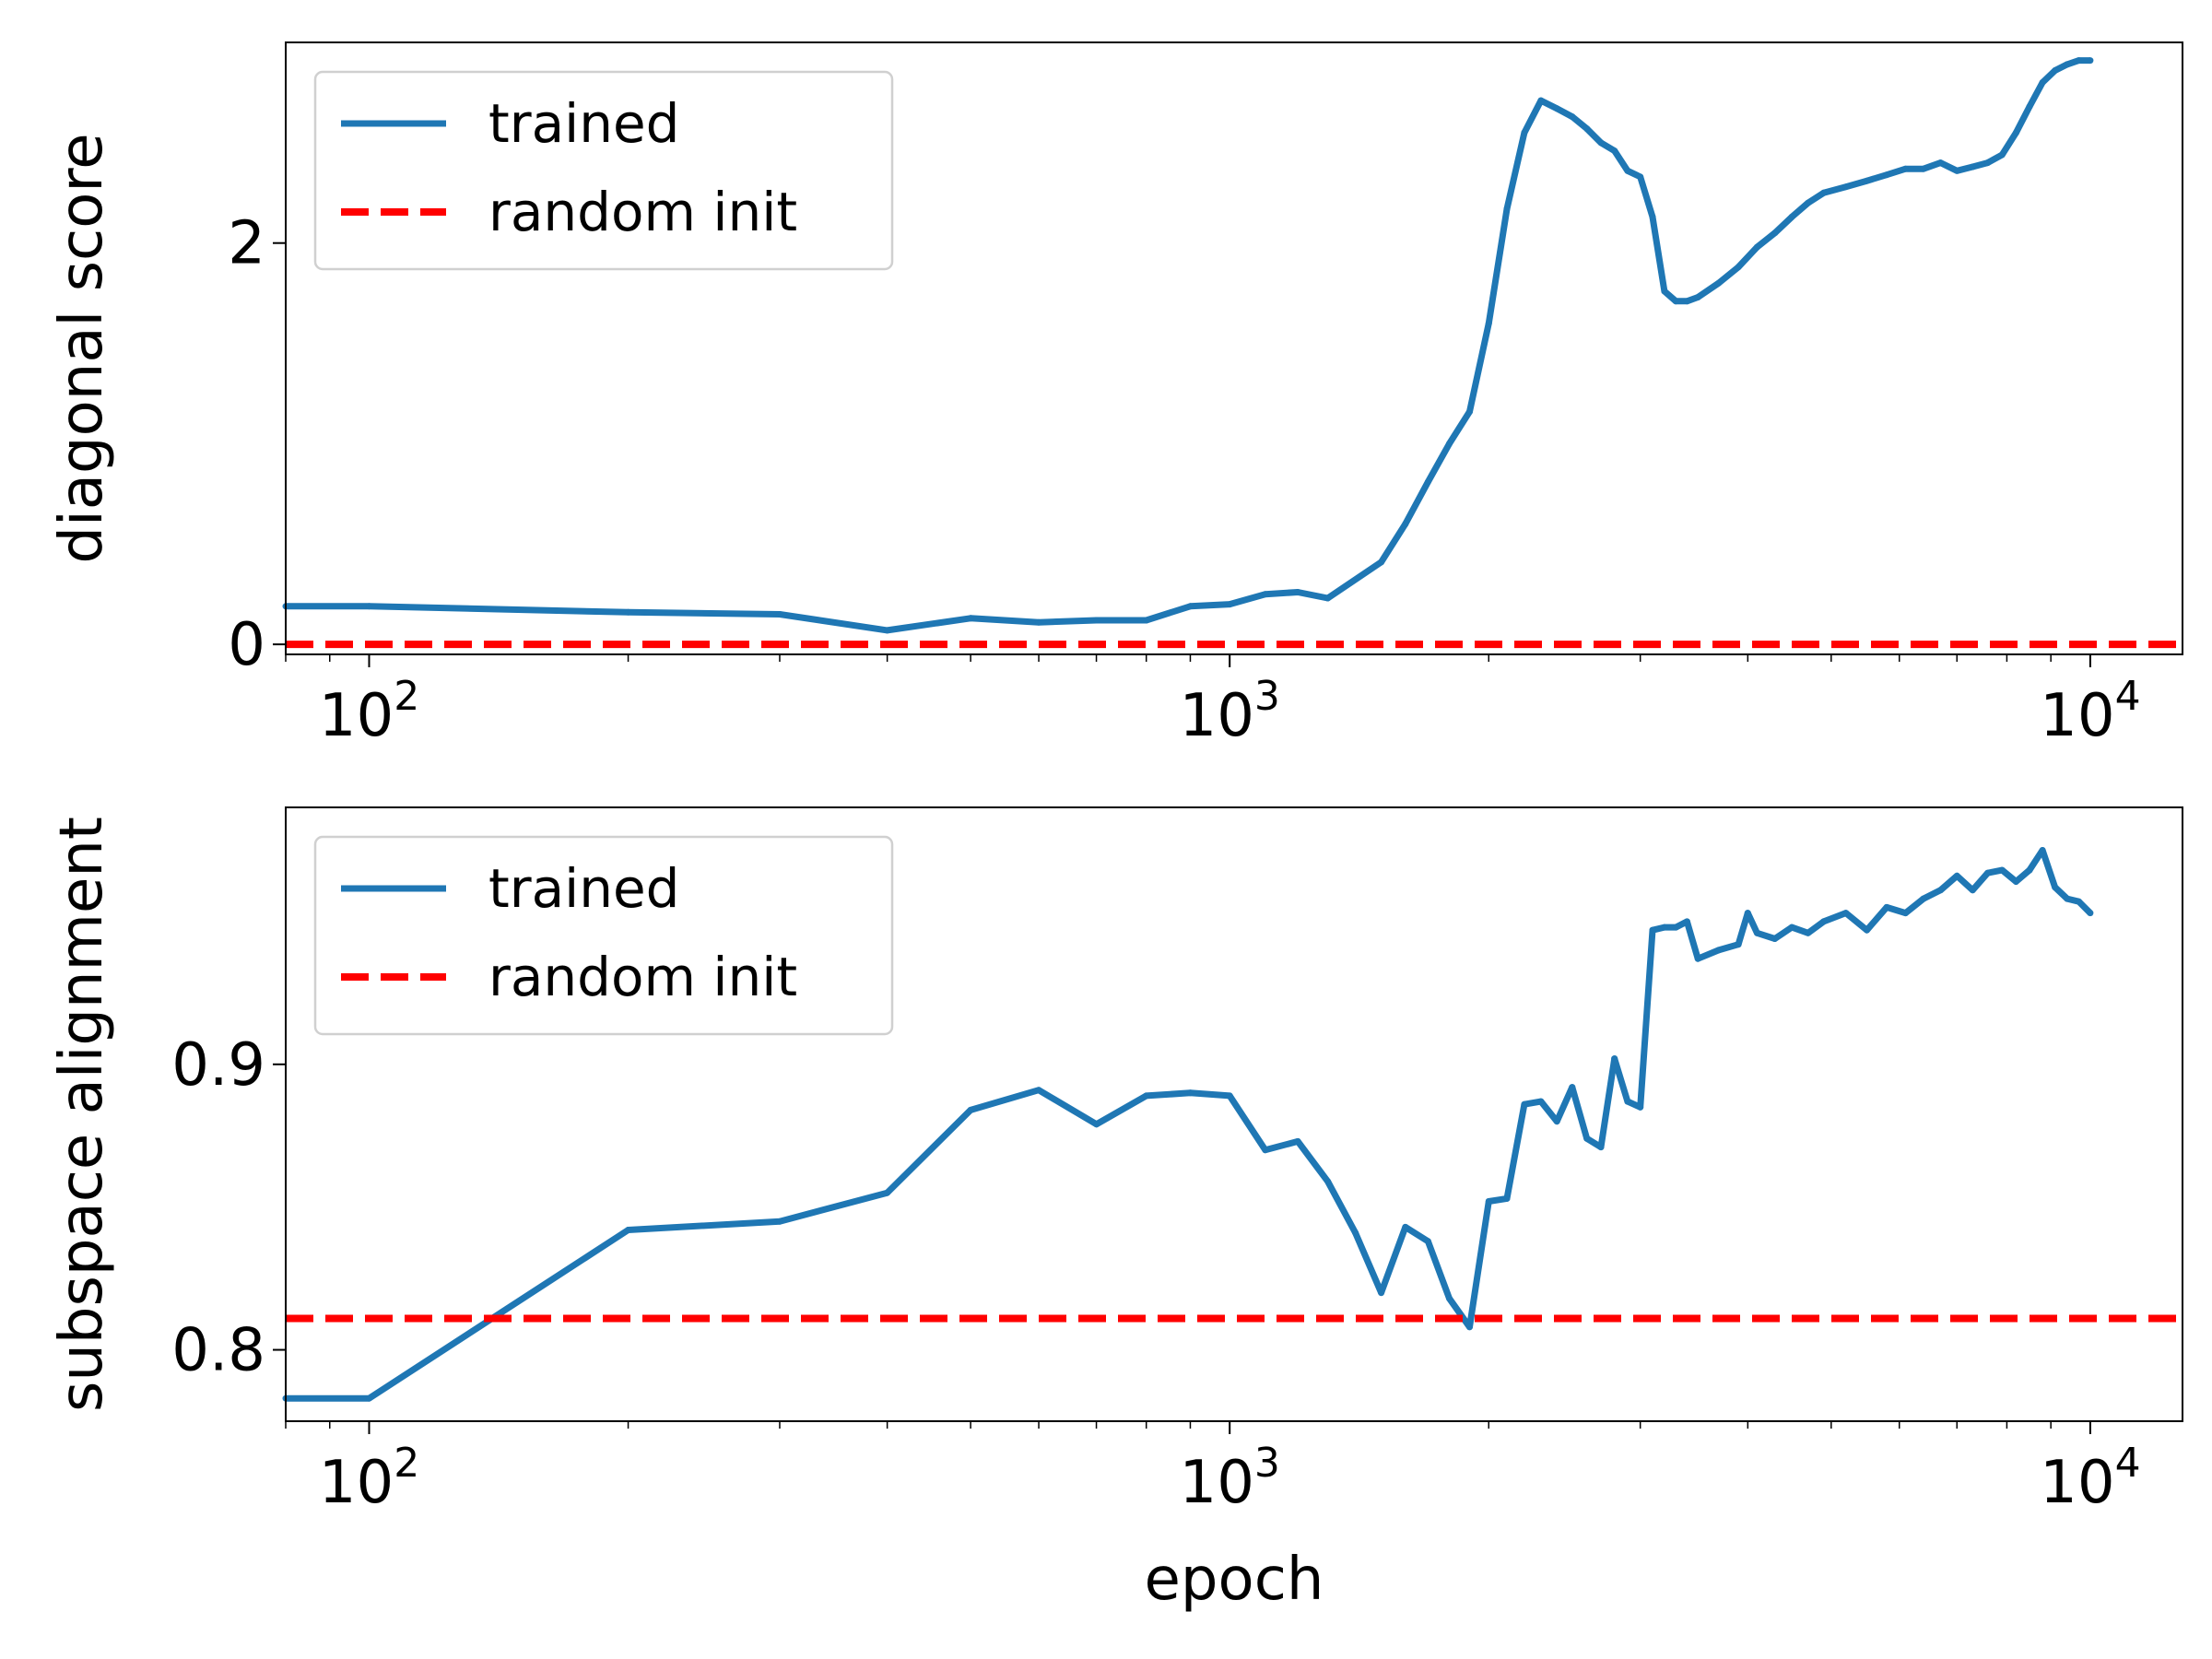 The image size is (2212, 1659). Describe the element at coordinates (82, 1114) in the screenshot. I see `y-axis-label: subspace alignment` at that location.